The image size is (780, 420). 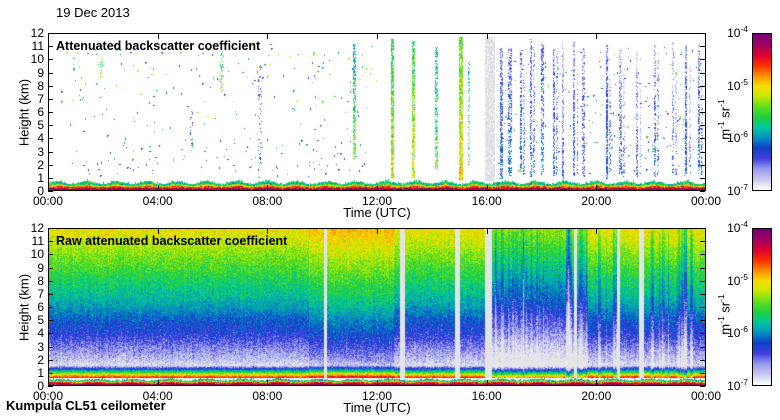 I want to click on cb-unit-exp1-2: -1, so click(x=721, y=320).